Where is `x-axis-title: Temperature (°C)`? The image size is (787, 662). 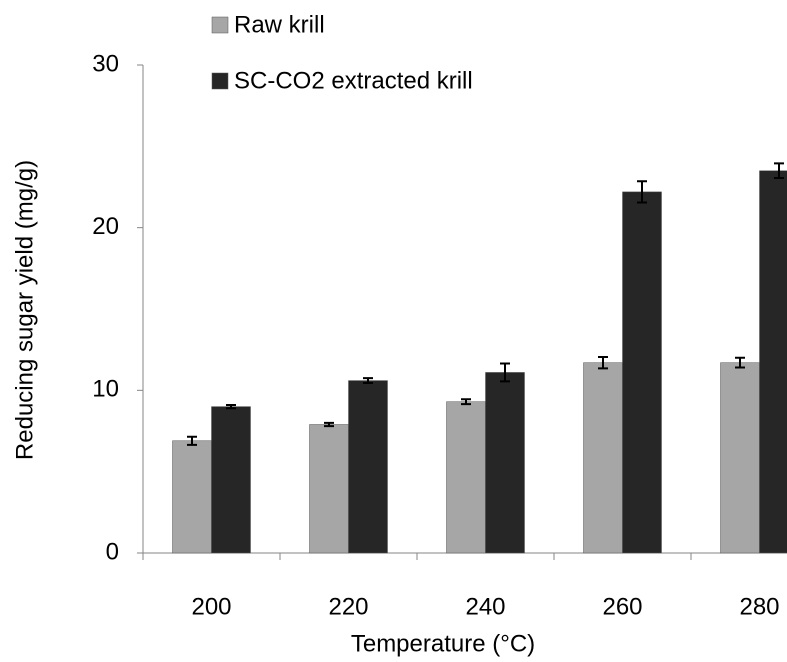 x-axis-title: Temperature (°C) is located at coordinates (443, 643).